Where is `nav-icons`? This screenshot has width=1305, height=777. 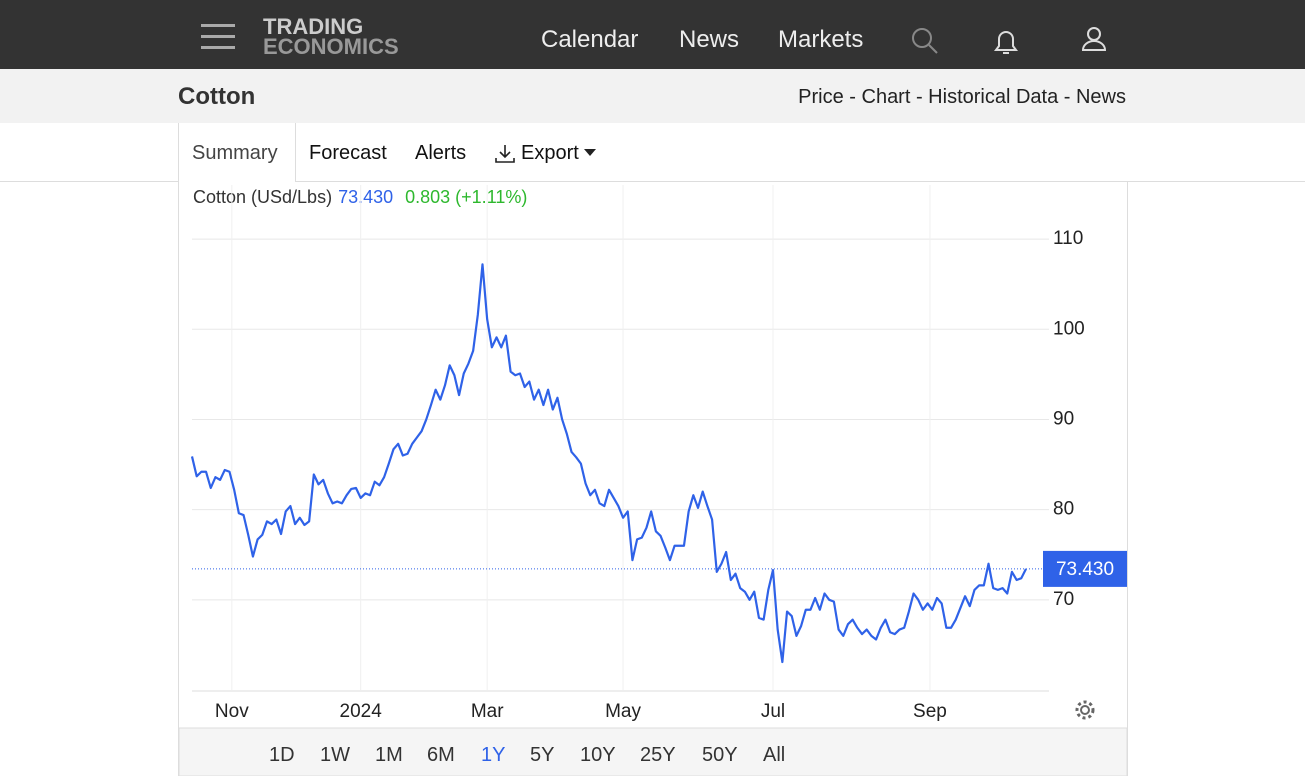 nav-icons is located at coordinates (1010, 40).